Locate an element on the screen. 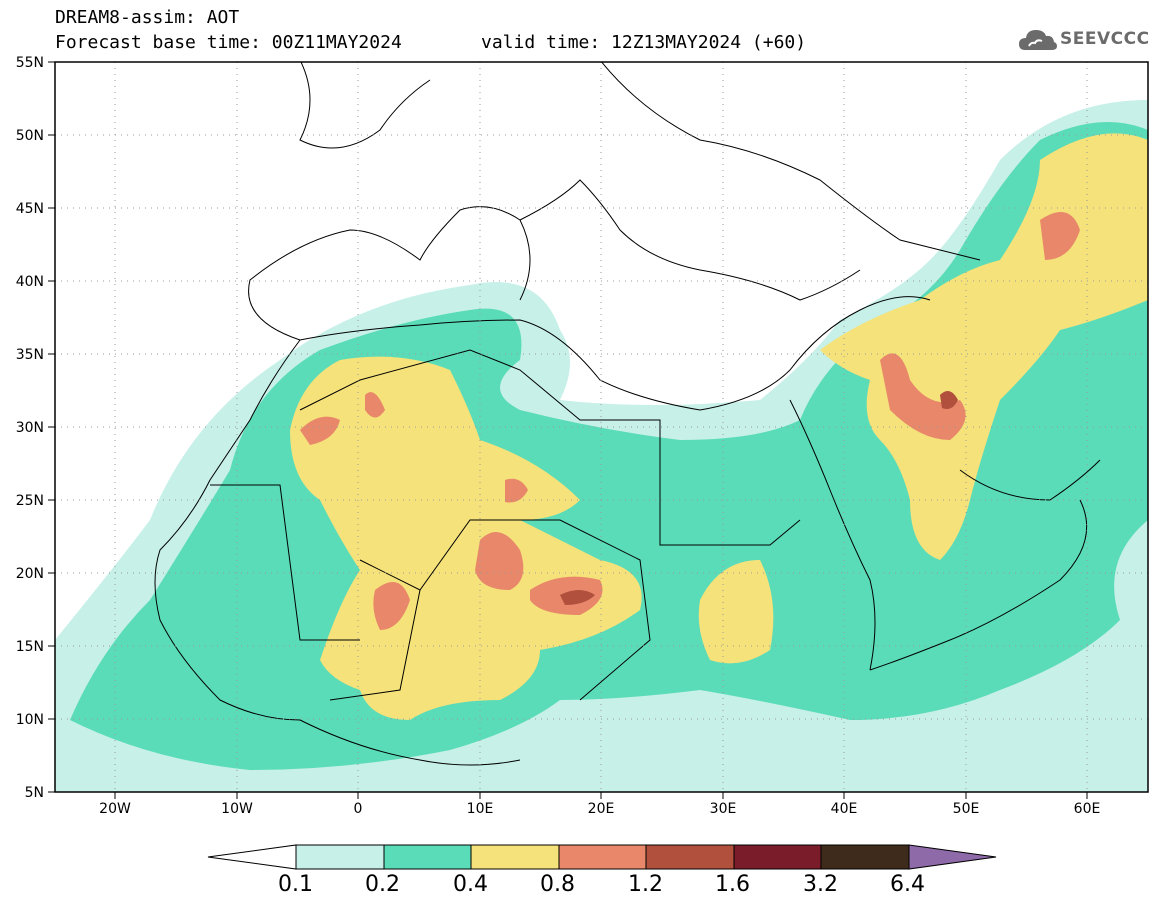 The height and width of the screenshot is (905, 1165). y-tick-label: 40N is located at coordinates (30, 282).